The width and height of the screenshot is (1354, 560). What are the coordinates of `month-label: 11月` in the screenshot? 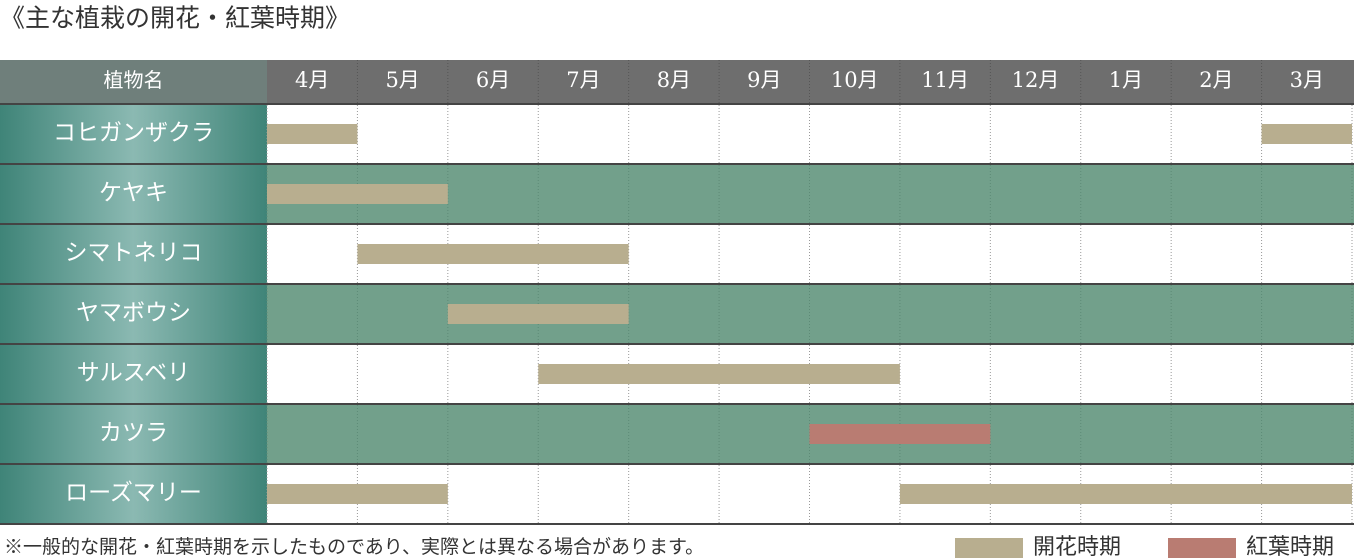 It's located at (945, 80).